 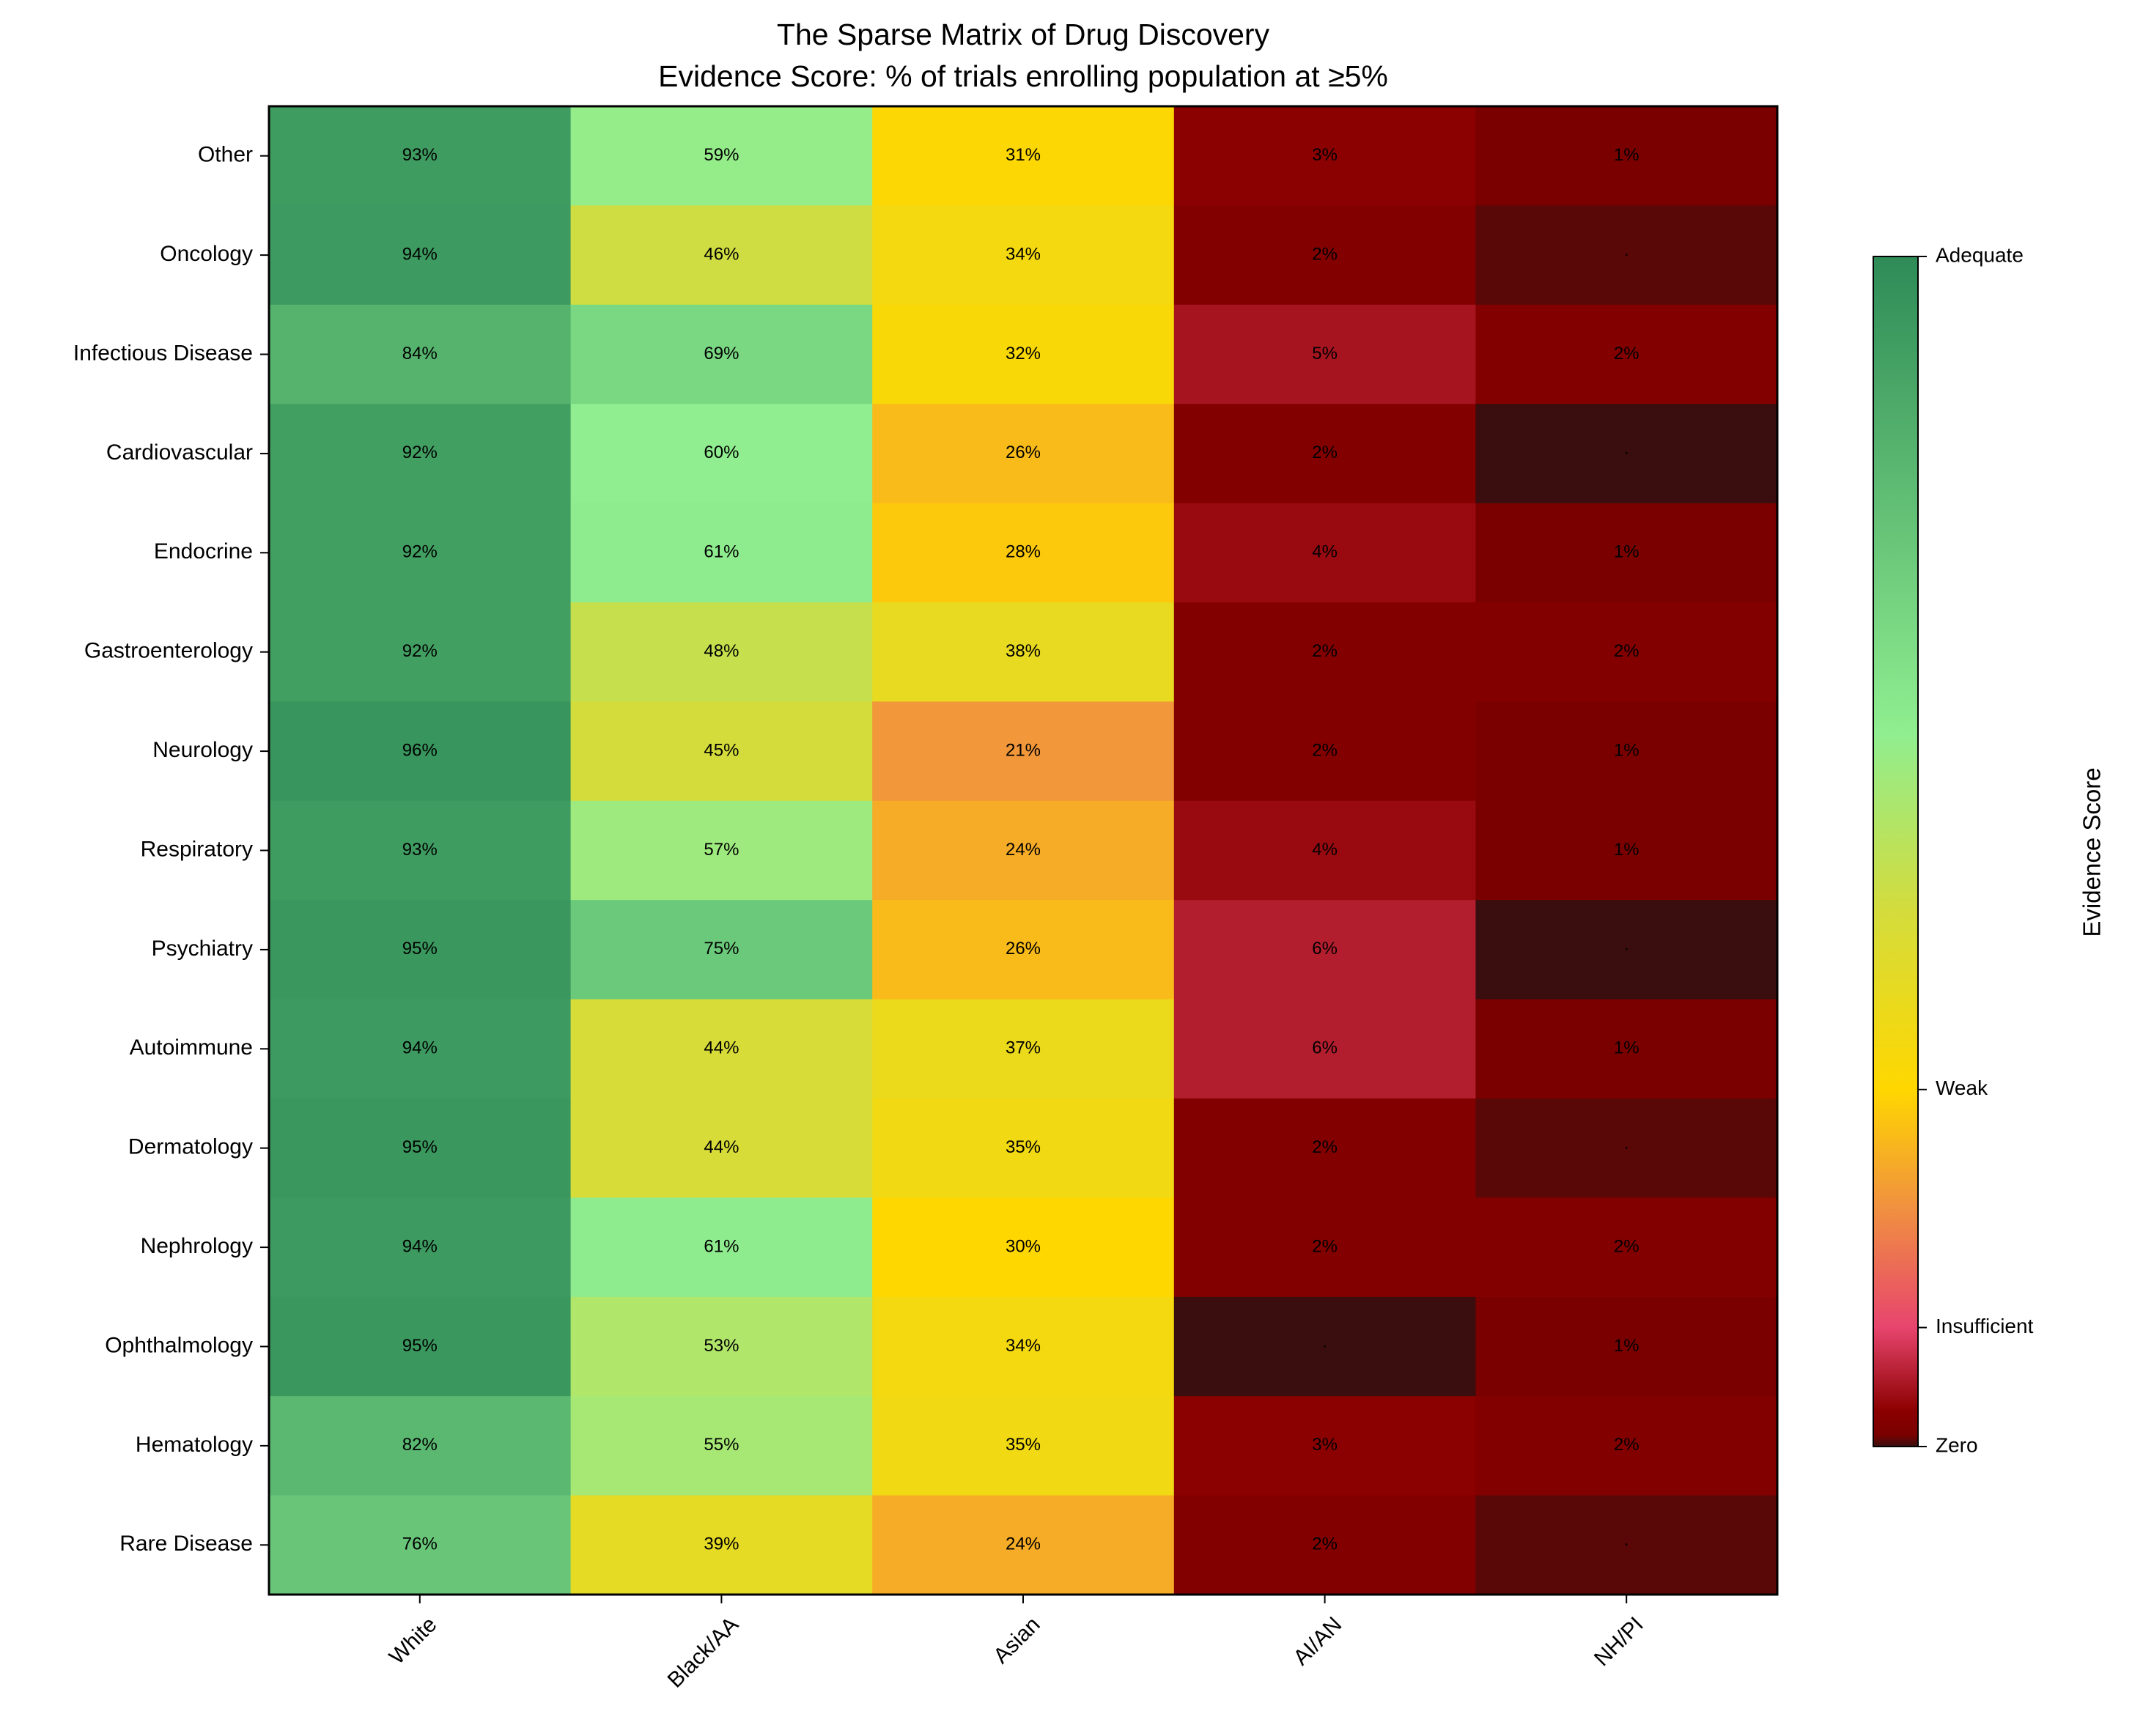 I want to click on cell-label: 30%, so click(x=1023, y=1246).